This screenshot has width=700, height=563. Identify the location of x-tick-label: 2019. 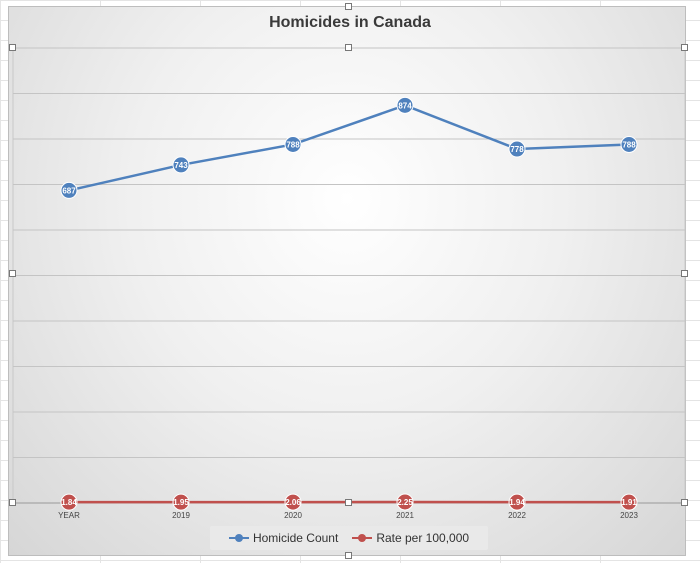
(181, 515).